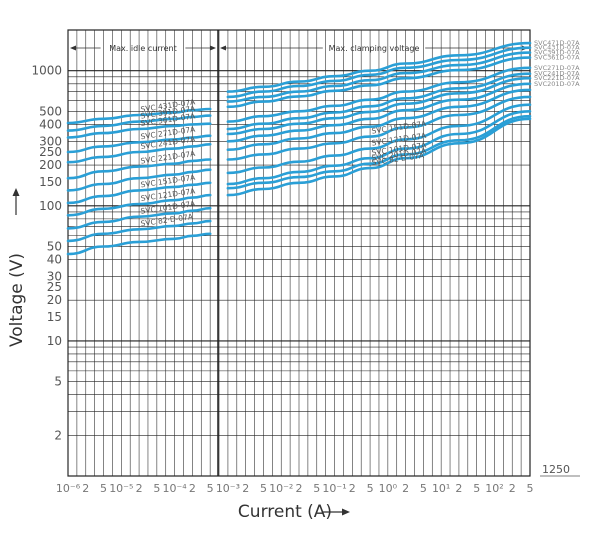 The height and width of the screenshot is (537, 594). I want to click on region-header-label: Max. clamping voltage, so click(374, 48).